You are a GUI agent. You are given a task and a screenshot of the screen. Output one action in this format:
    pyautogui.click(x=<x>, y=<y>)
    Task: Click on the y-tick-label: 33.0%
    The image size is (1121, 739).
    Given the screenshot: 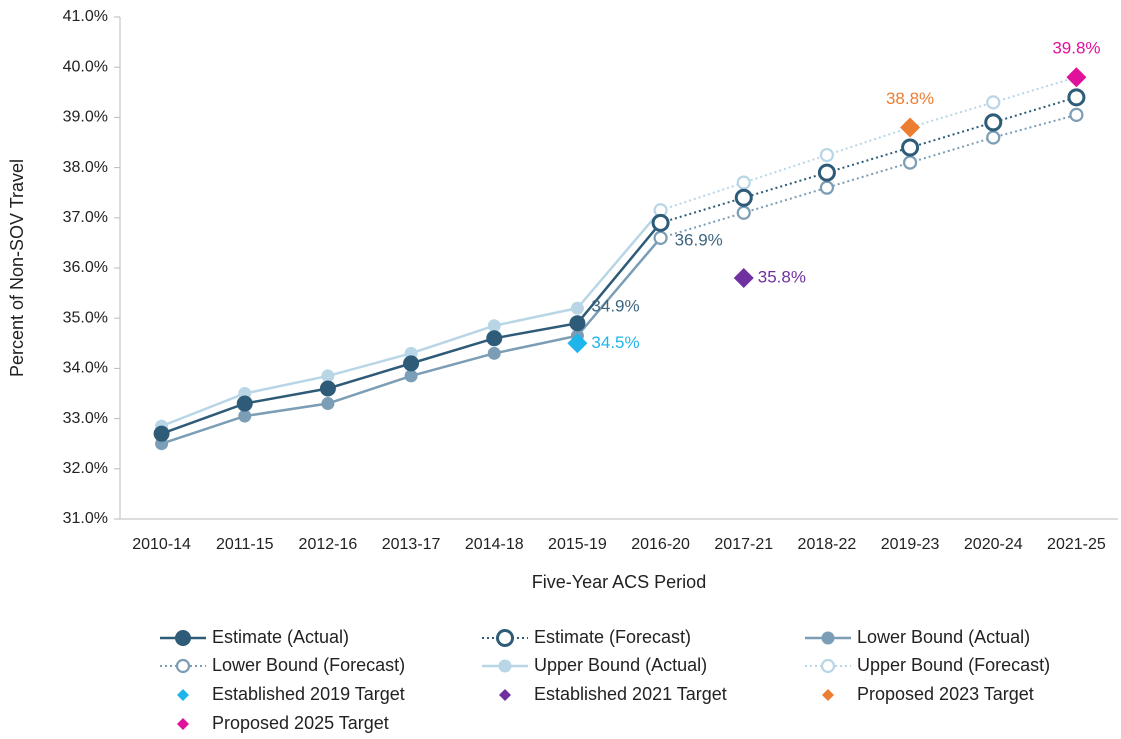 What is the action you would take?
    pyautogui.click(x=85, y=418)
    